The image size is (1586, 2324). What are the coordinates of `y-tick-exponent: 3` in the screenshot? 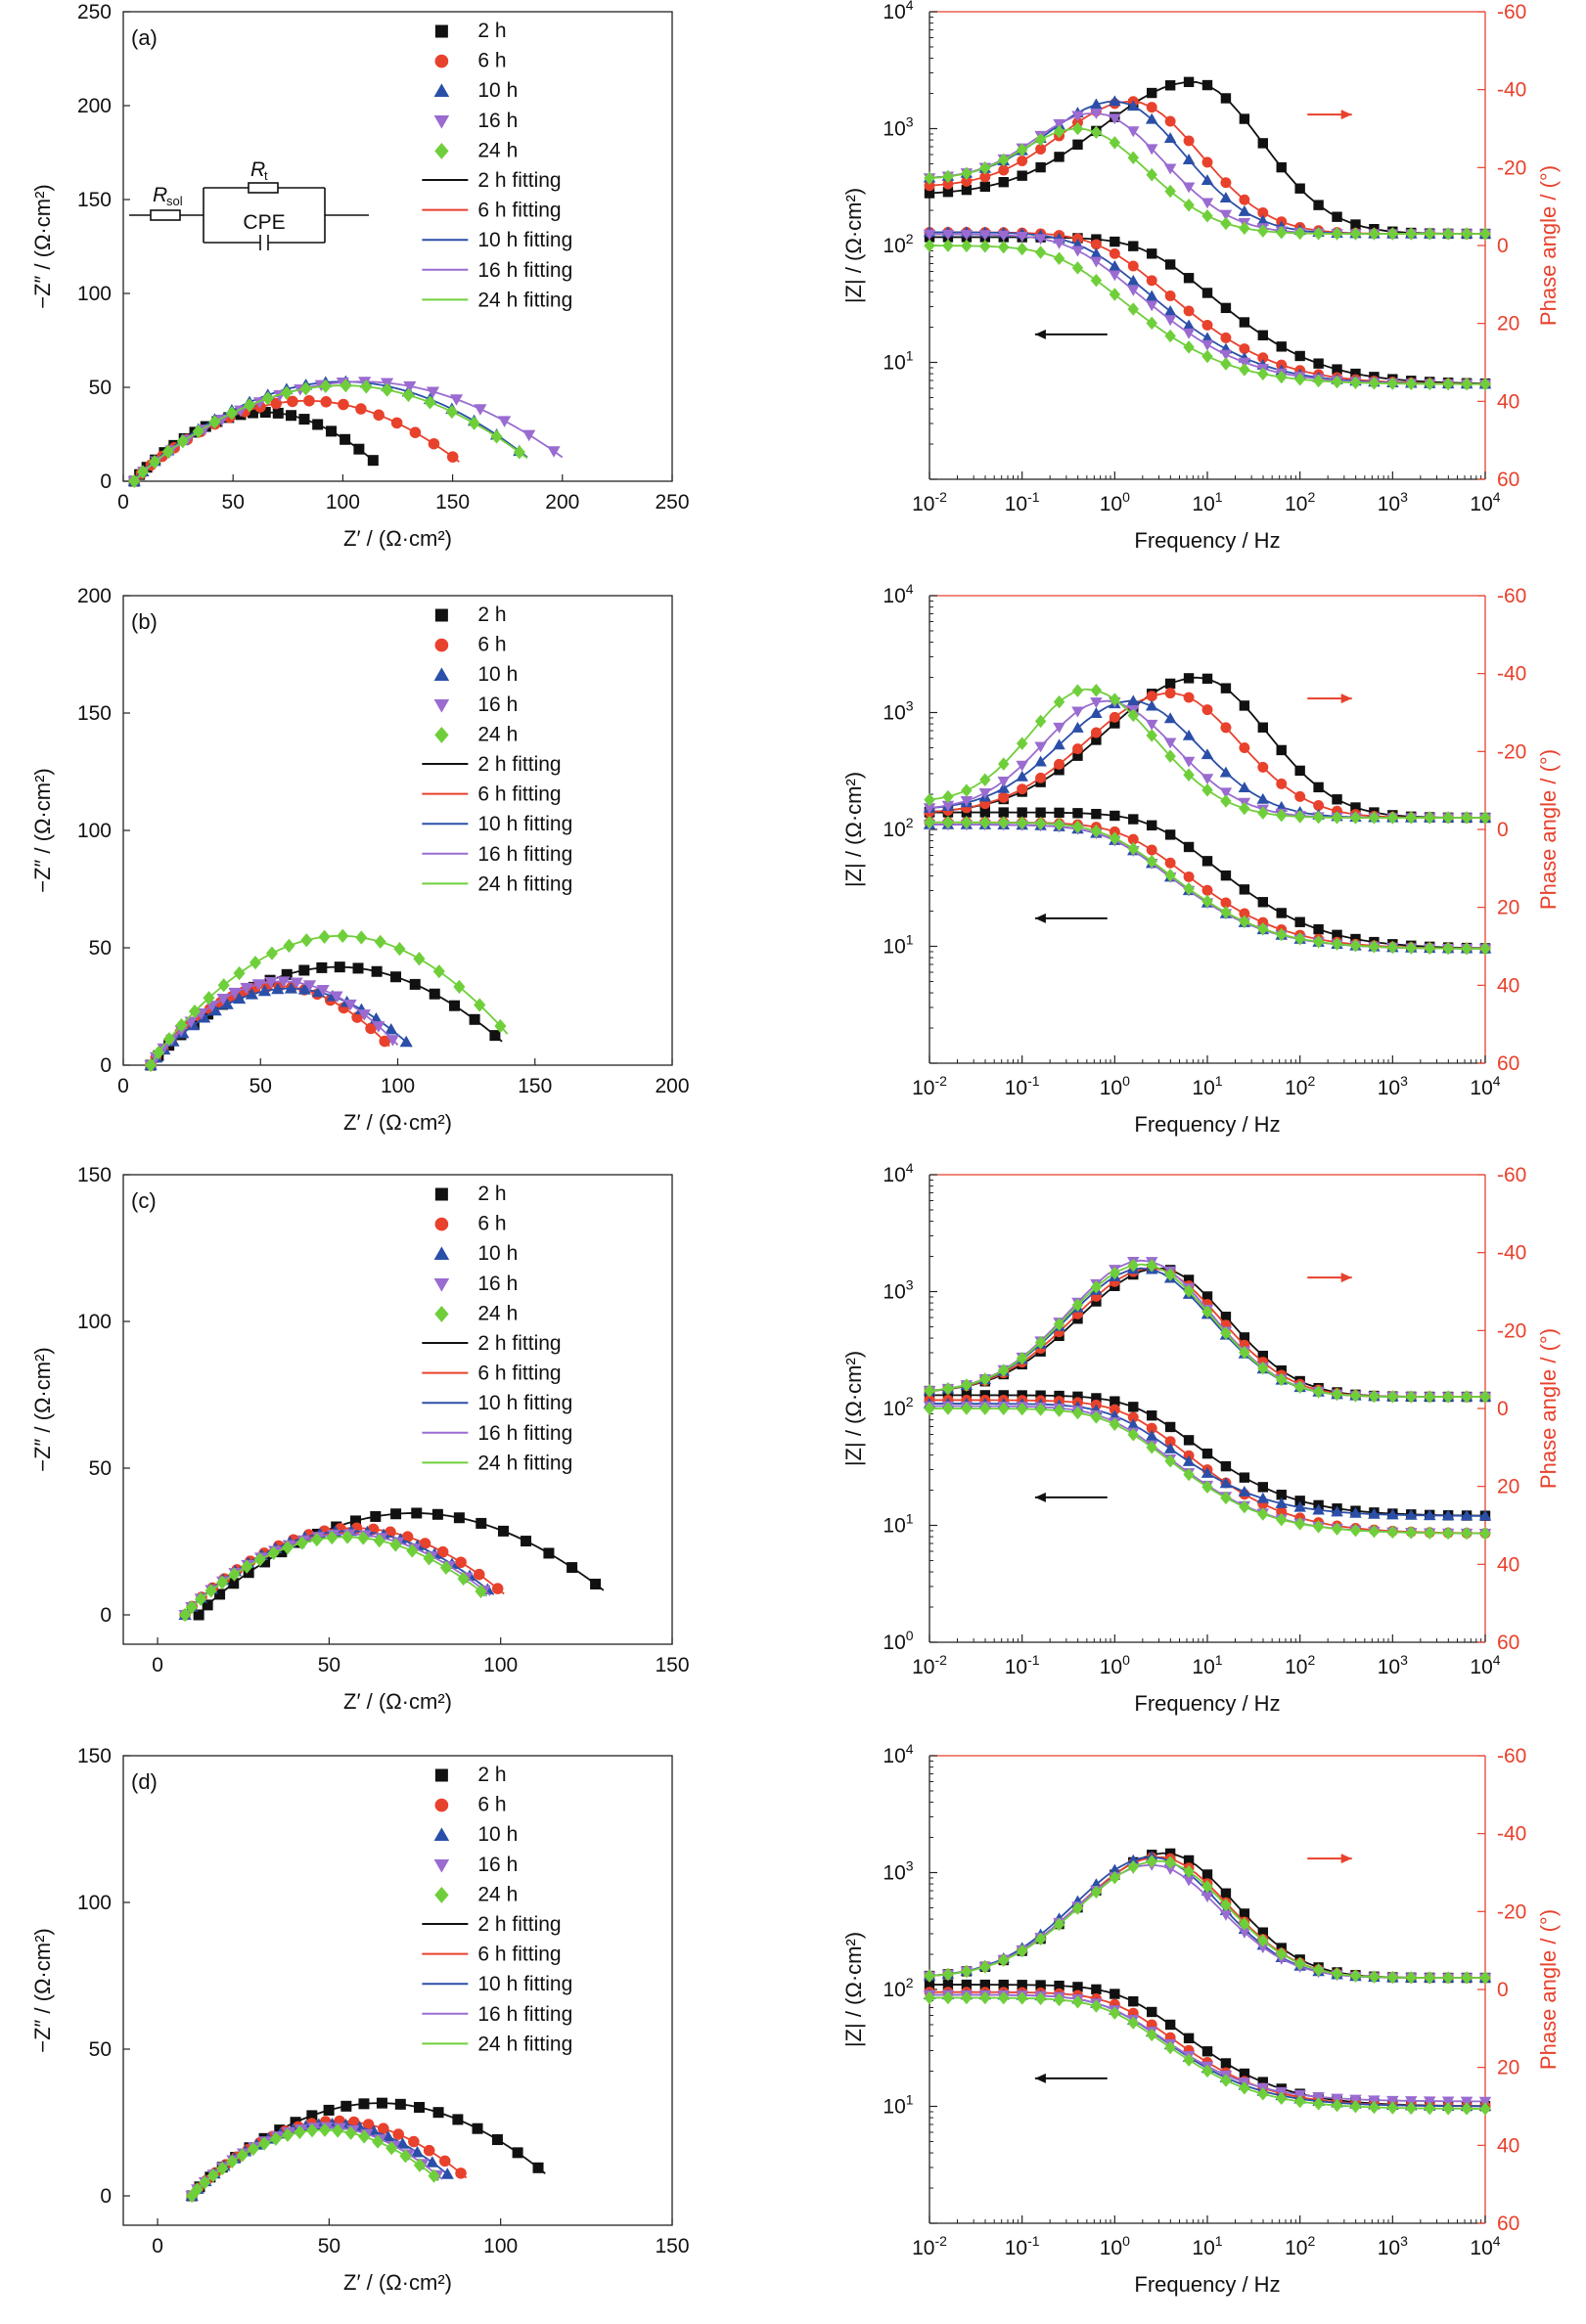 It's located at (910, 1285).